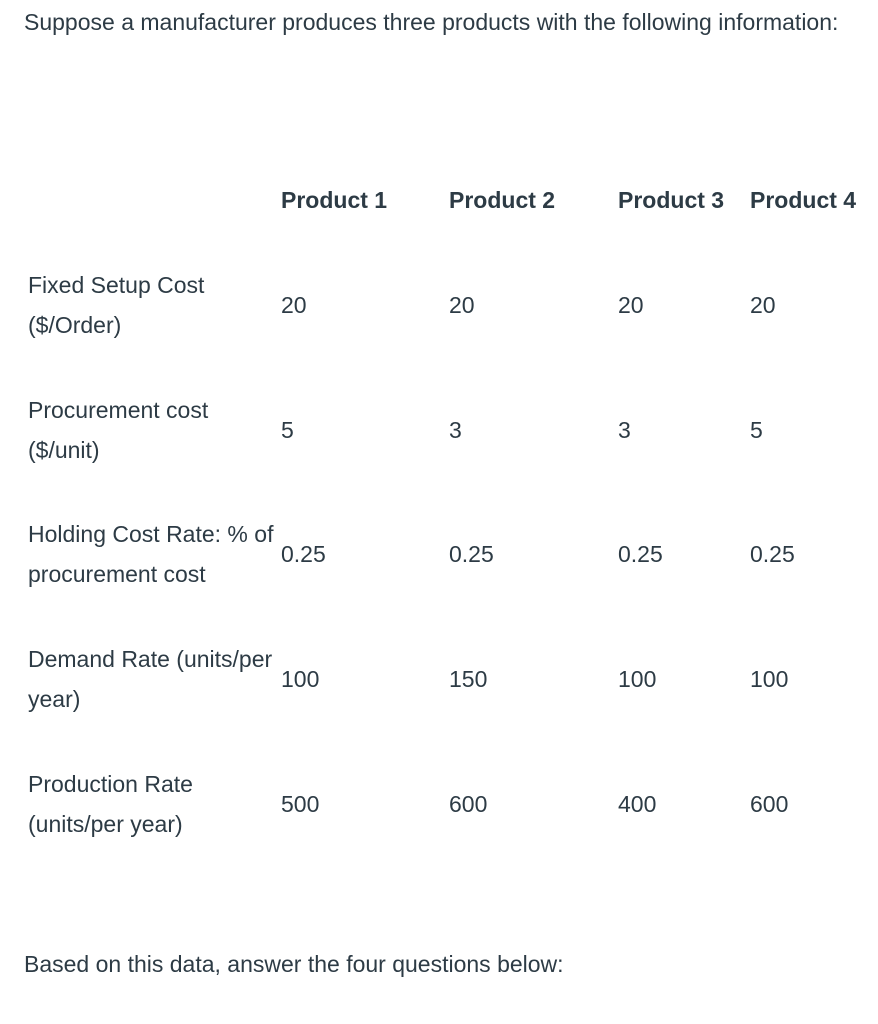  I want to click on table-cell: 150, so click(468, 679).